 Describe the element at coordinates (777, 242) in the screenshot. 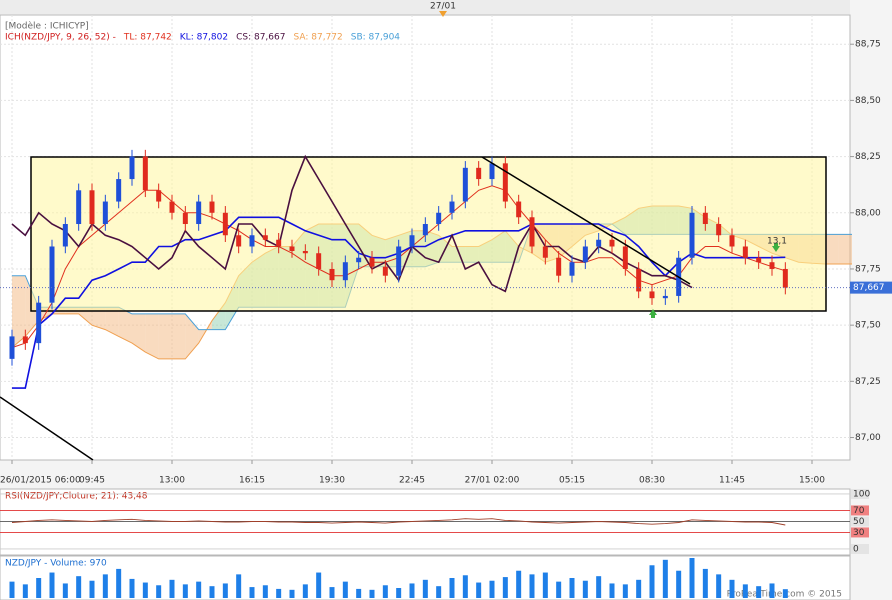

I see `annotation: 13,1` at that location.